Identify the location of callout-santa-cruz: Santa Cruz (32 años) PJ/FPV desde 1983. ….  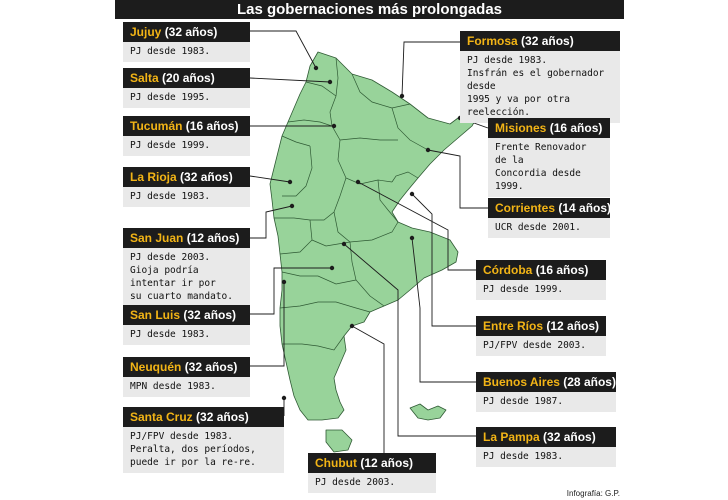
(203, 440).